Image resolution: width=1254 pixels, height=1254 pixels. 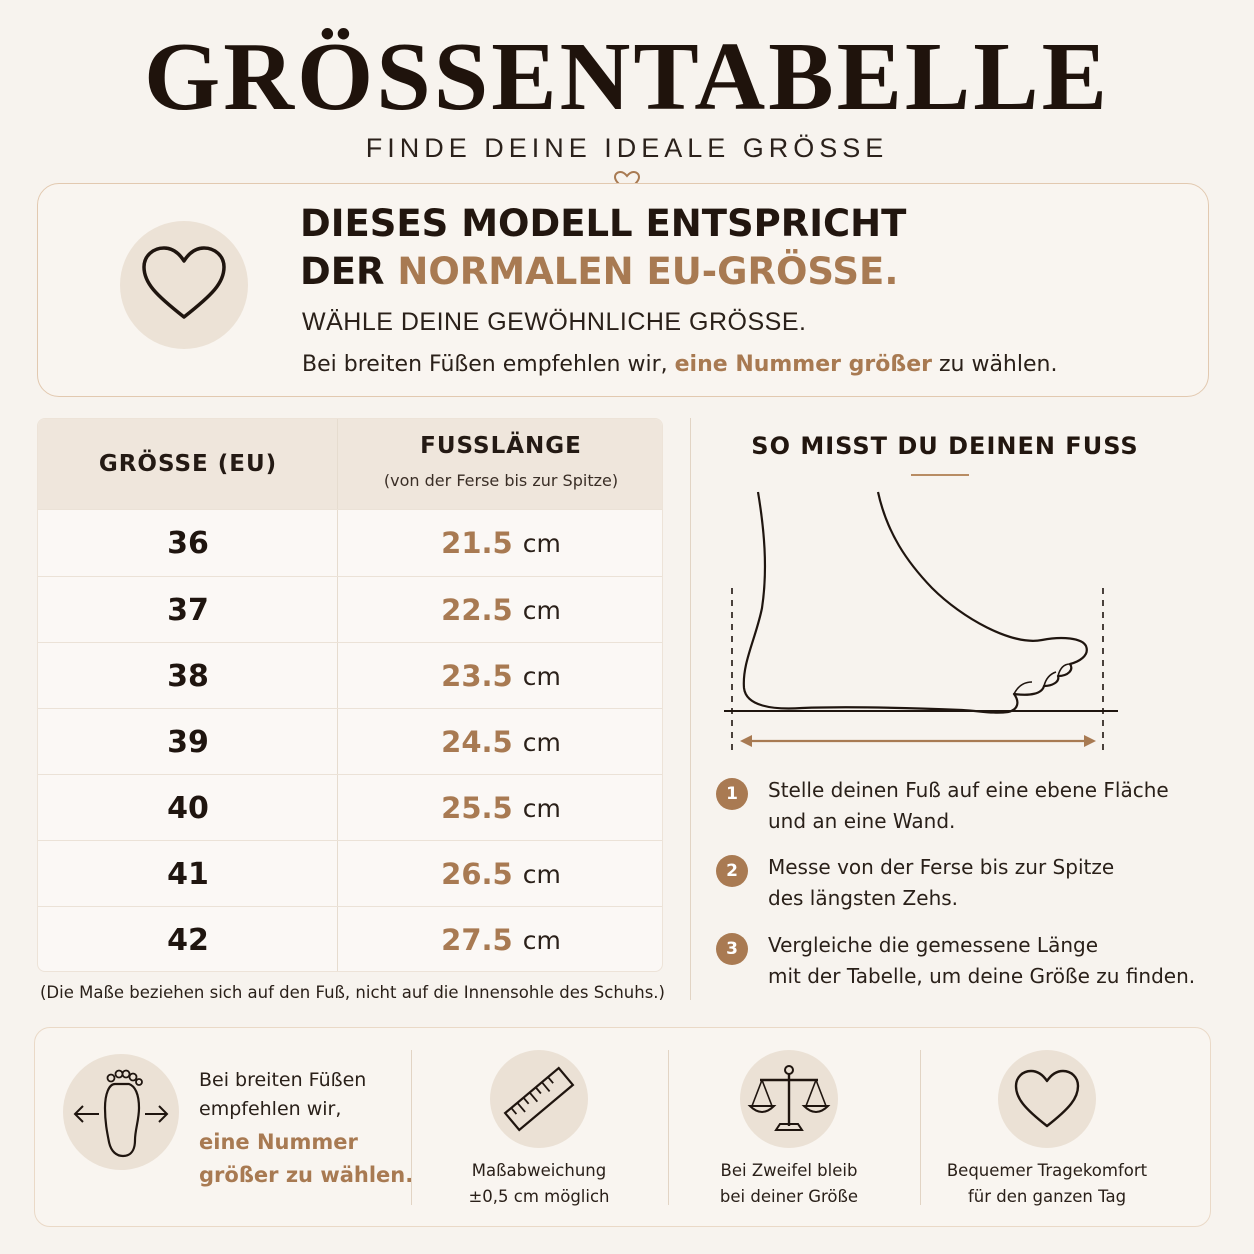 I want to click on size-cell: 37, so click(x=188, y=610).